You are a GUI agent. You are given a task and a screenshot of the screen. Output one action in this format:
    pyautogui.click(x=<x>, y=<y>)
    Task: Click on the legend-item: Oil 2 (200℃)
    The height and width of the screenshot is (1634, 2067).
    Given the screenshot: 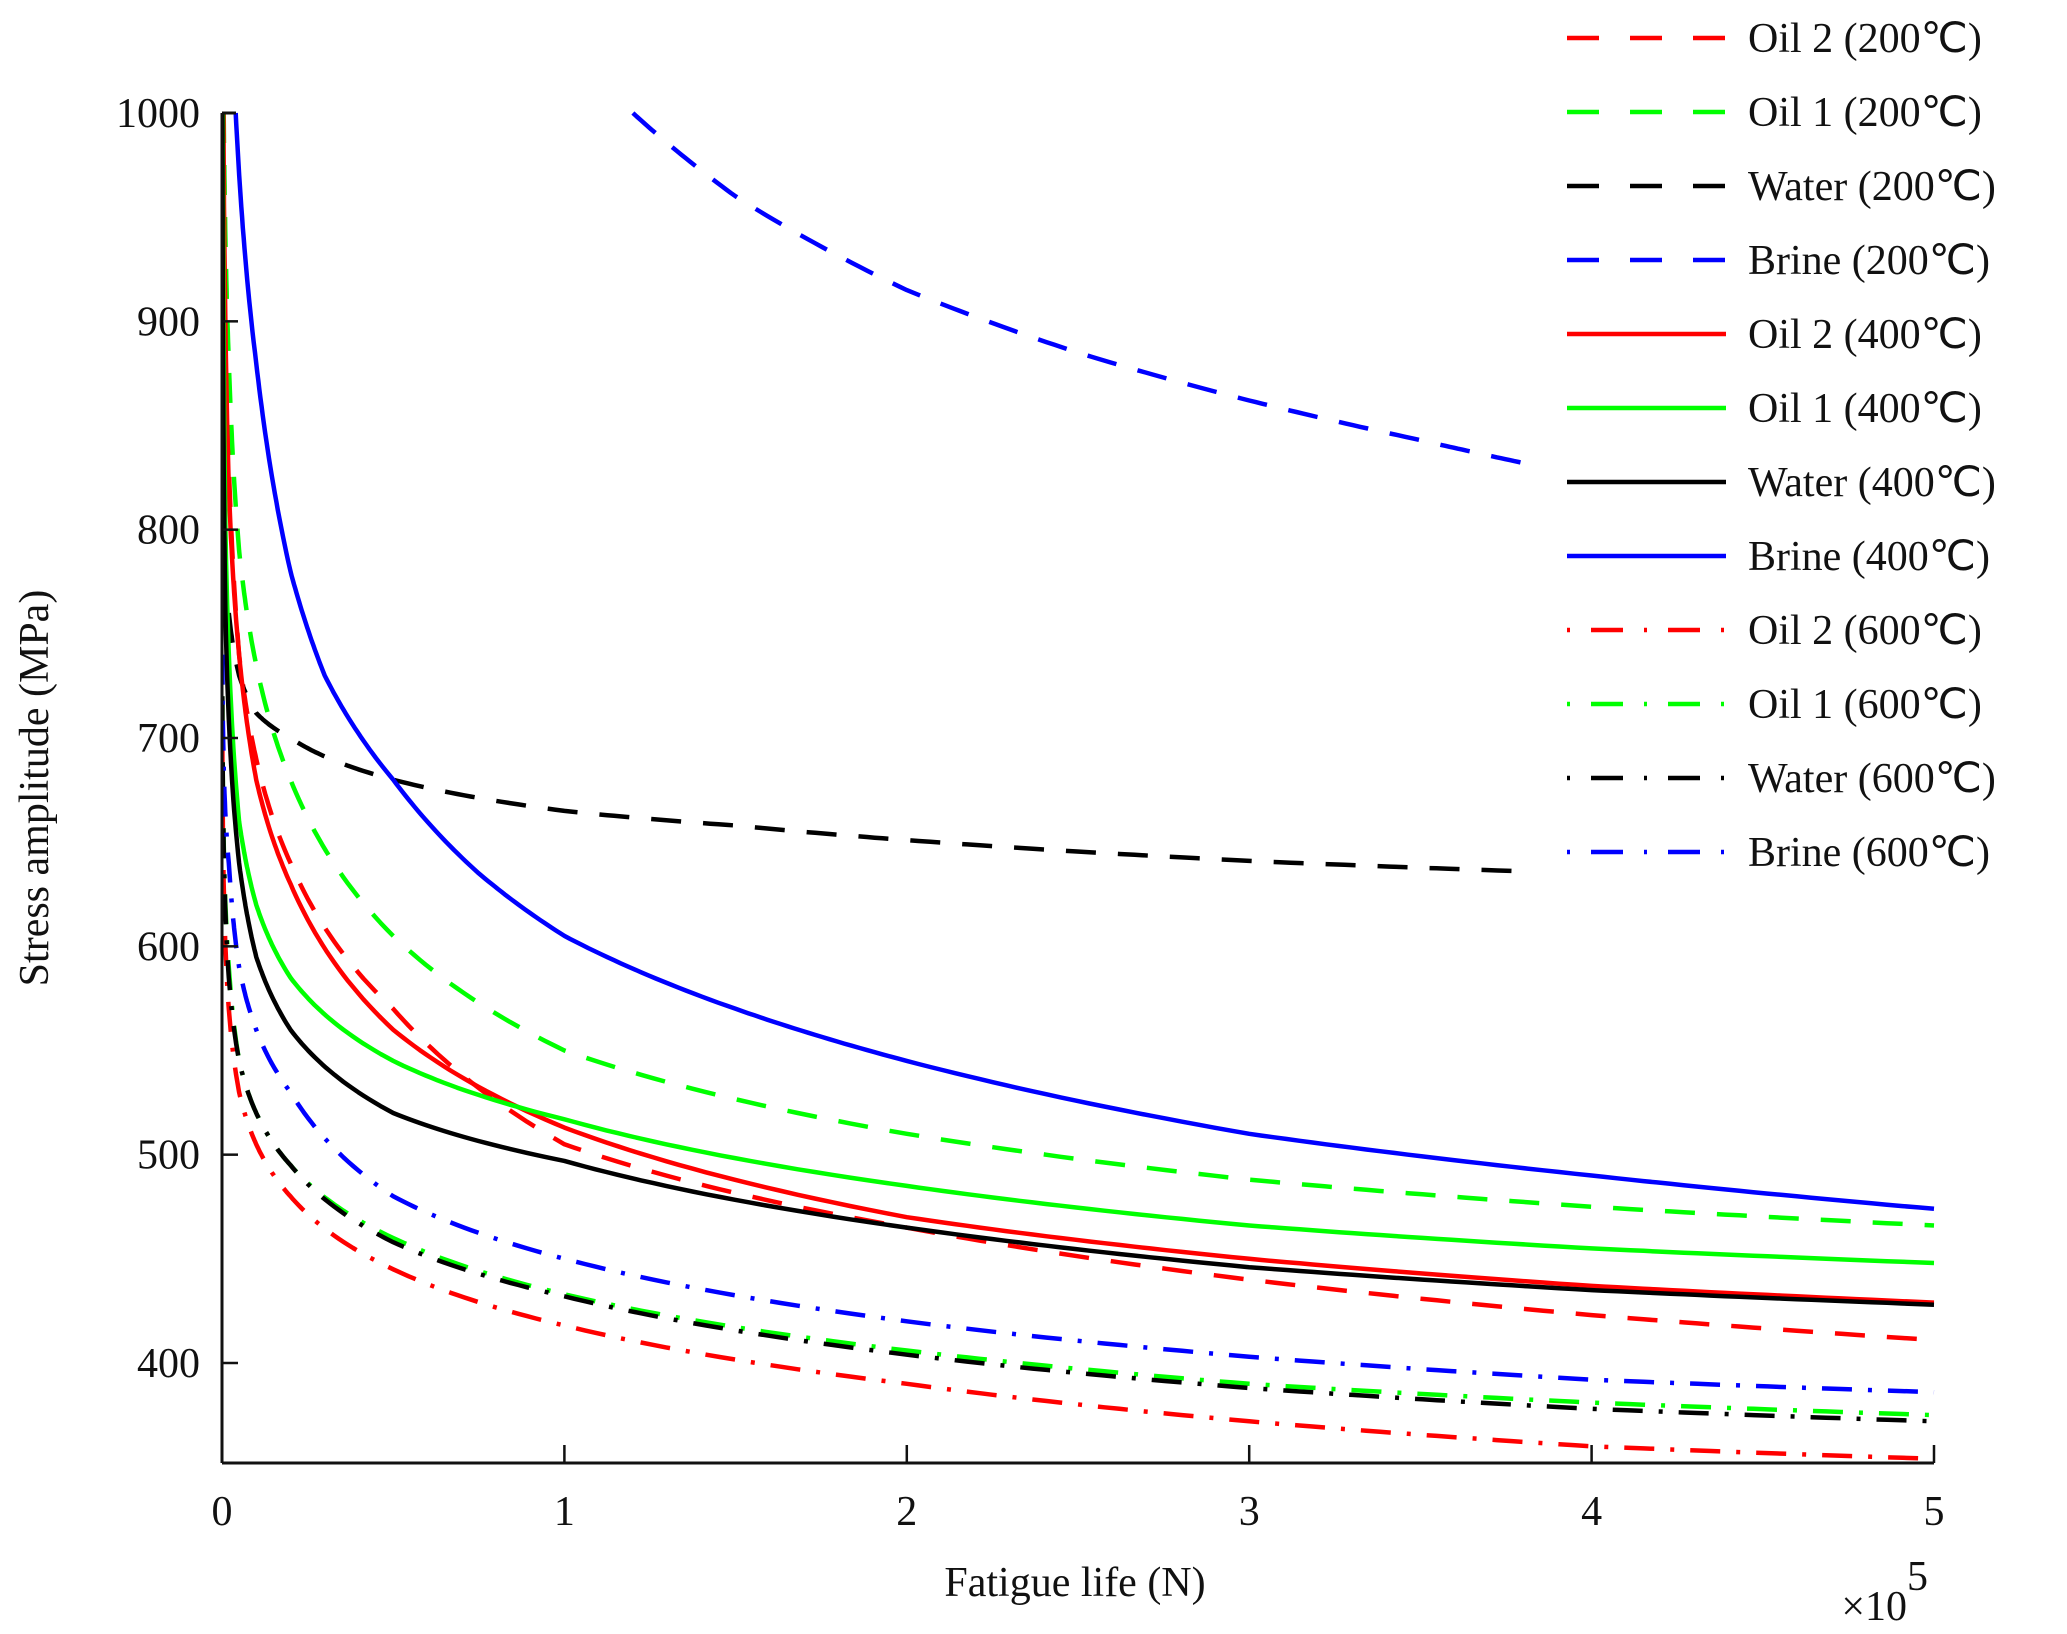 What is the action you would take?
    pyautogui.click(x=1774, y=39)
    